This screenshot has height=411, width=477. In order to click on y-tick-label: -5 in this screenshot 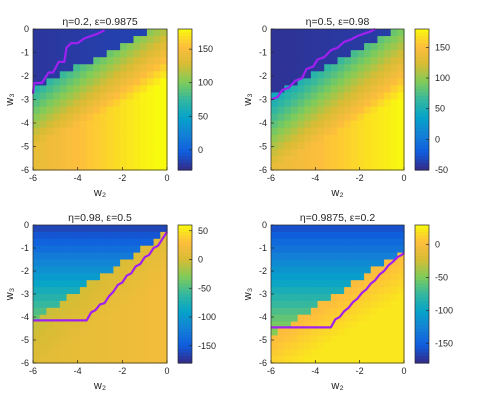, I will do `click(263, 147)`.